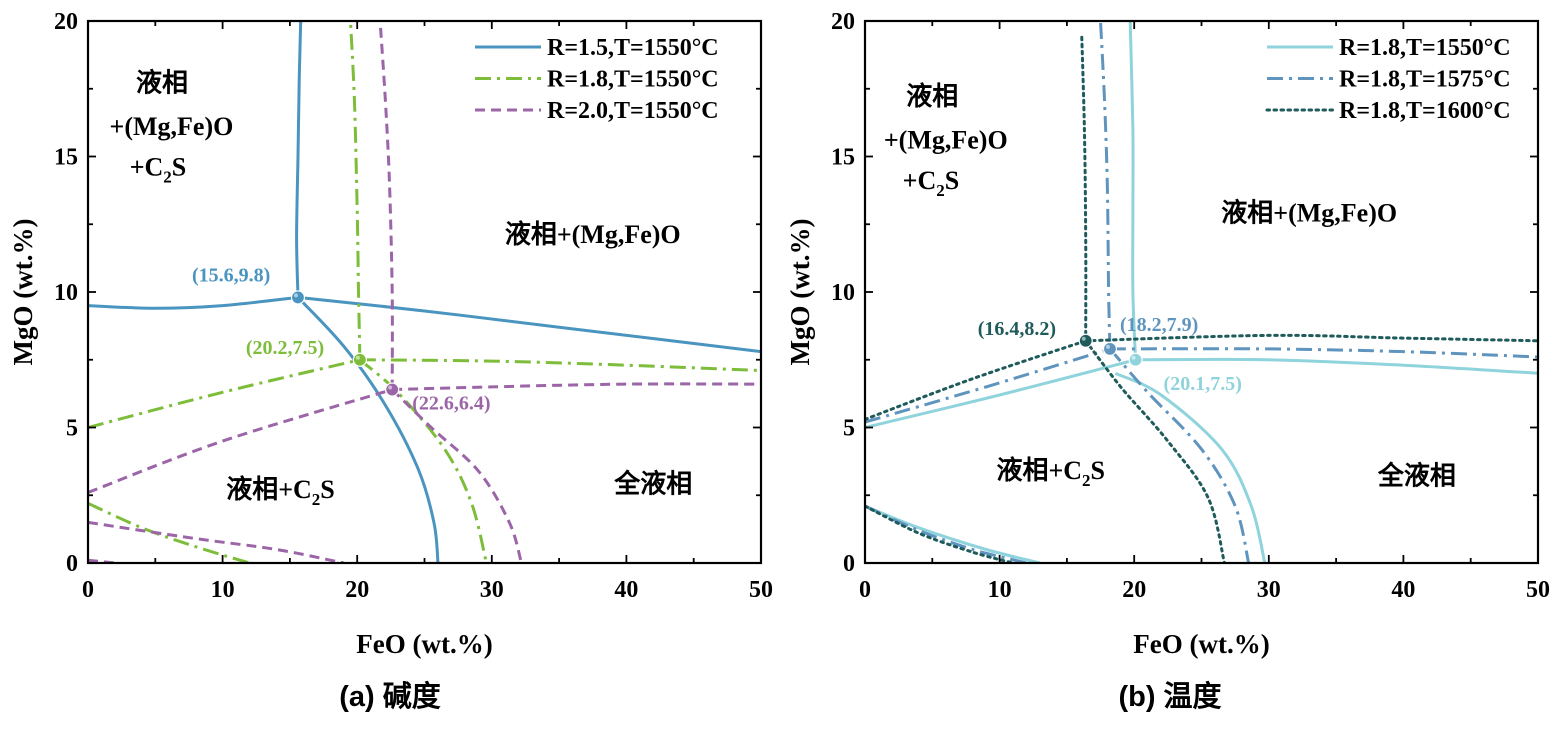 Image resolution: width=1557 pixels, height=735 pixels. I want to click on intersection-point-label: (20.2,7.5), so click(285, 348).